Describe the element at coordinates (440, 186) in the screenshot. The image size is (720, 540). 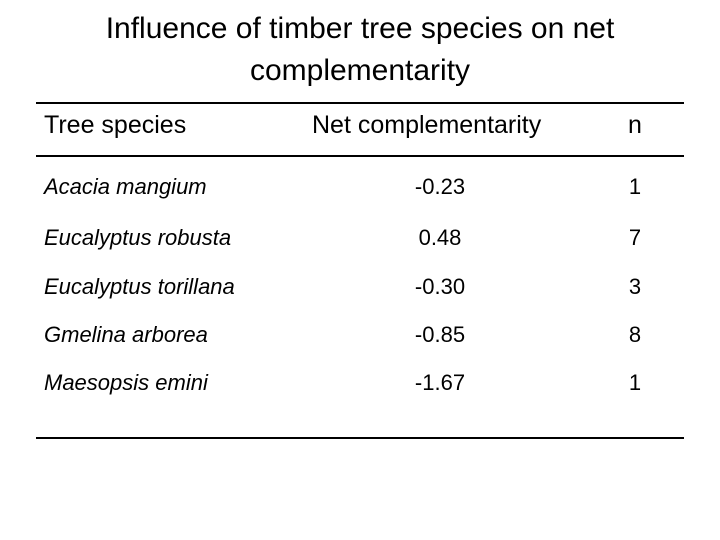
I see `row-1-net: -0.23` at that location.